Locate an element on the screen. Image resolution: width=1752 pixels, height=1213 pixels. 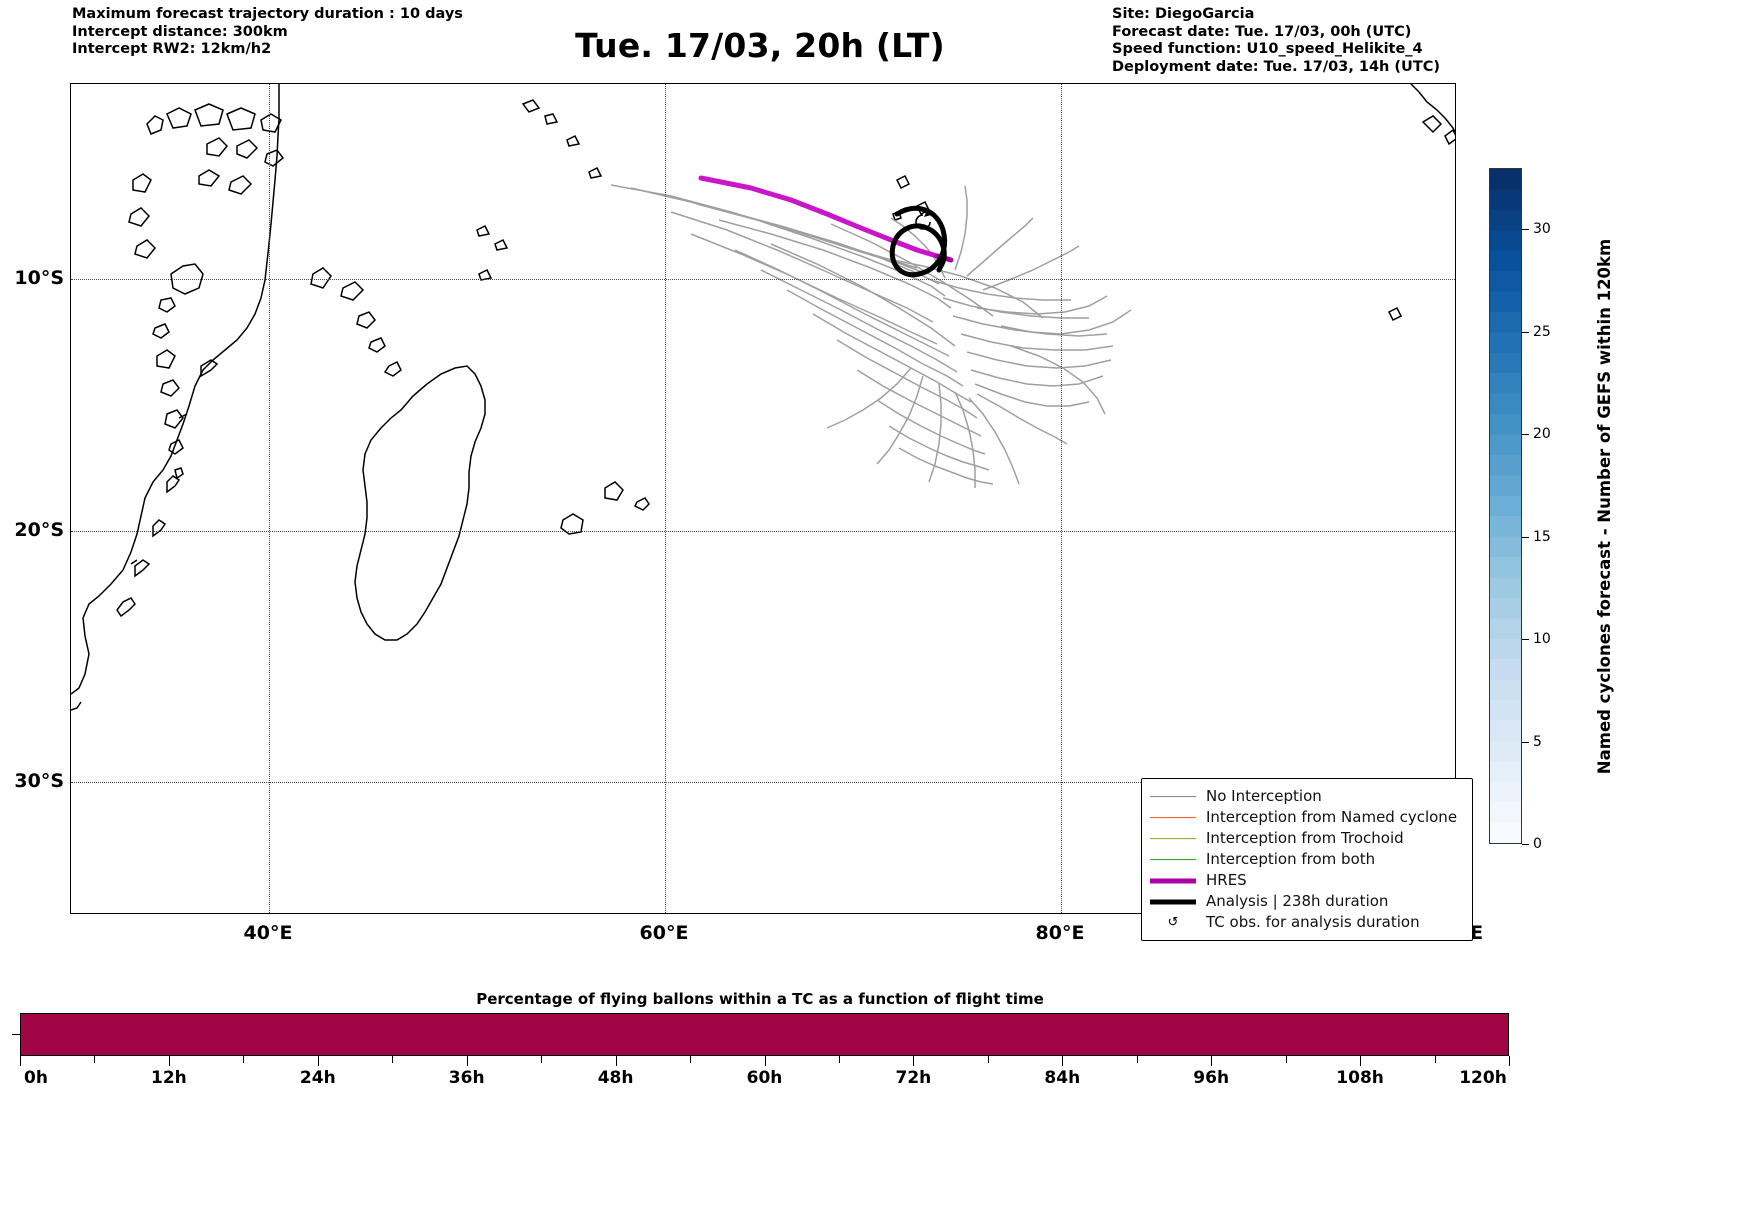
colorbar-tick-label: 10 is located at coordinates (1542, 639).